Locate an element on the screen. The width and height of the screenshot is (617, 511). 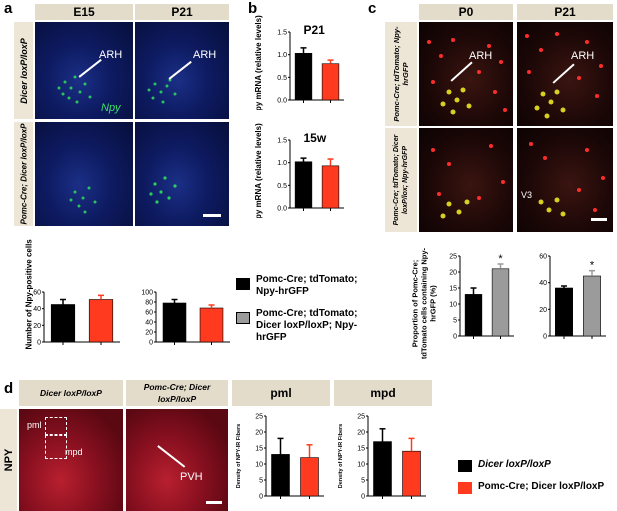
y-tick-label: 0.0 is located at coordinates (282, 209).